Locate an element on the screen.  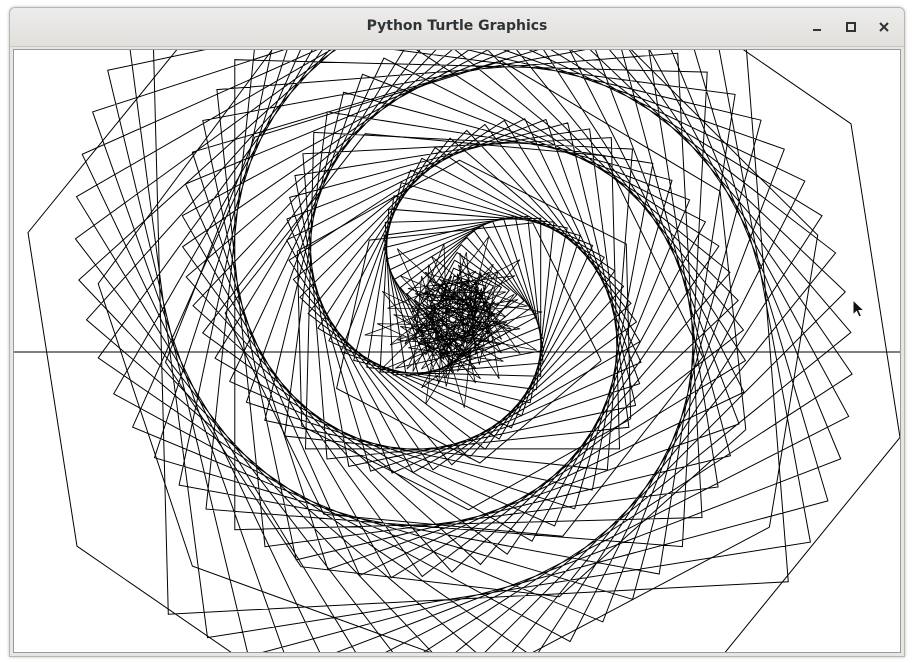
minimize-icon is located at coordinates (817, 30).